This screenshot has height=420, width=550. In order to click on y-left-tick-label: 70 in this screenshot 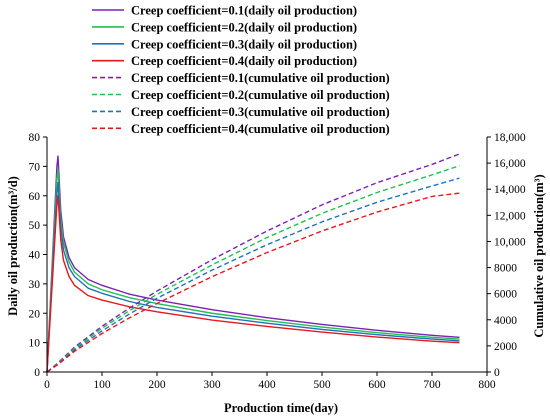, I will do `click(35, 167)`.